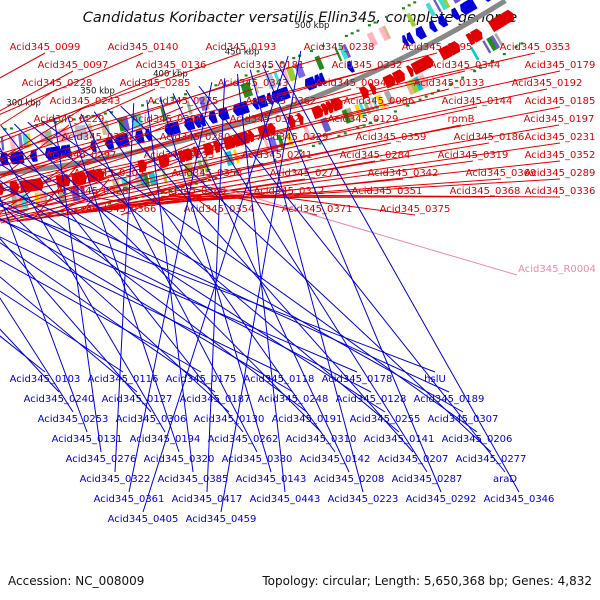 The height and width of the screenshot is (600, 600). I want to click on forward-gene-label: Acid345_0312, so click(289, 191).